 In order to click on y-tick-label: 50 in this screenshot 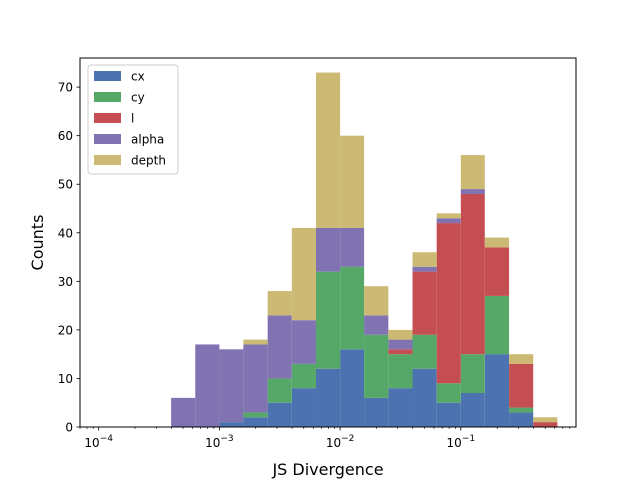, I will do `click(65, 185)`.